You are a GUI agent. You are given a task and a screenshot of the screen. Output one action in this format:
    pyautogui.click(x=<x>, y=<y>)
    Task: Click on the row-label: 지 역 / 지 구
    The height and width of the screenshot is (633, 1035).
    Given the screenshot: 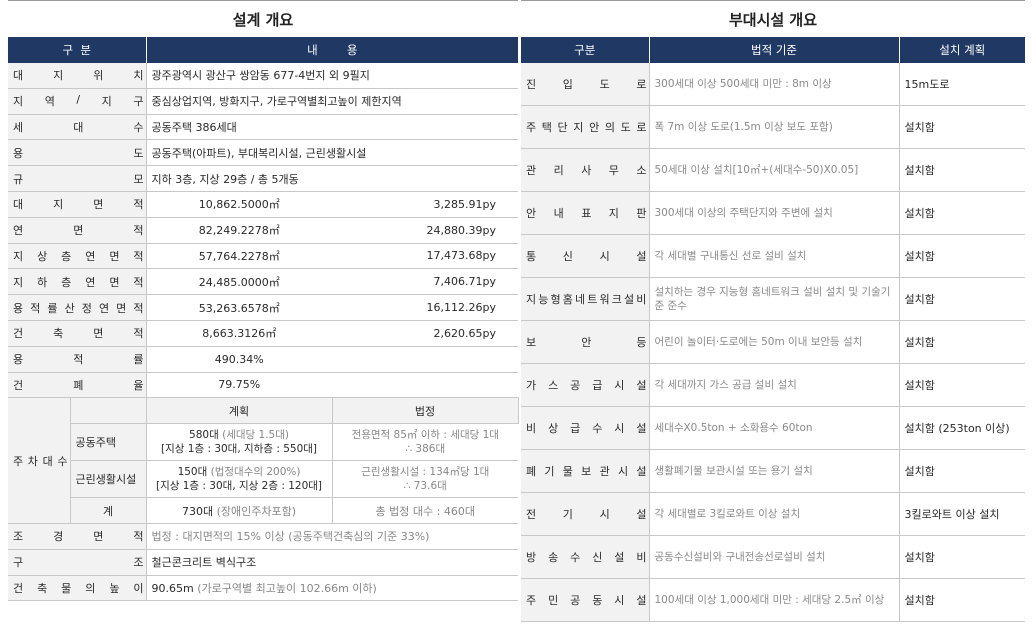 What is the action you would take?
    pyautogui.click(x=77, y=101)
    